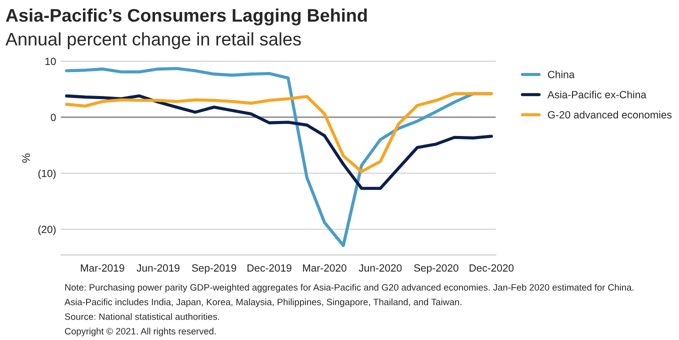 The width and height of the screenshot is (679, 340). I want to click on x-tick-label: Mar-2020, so click(324, 268).